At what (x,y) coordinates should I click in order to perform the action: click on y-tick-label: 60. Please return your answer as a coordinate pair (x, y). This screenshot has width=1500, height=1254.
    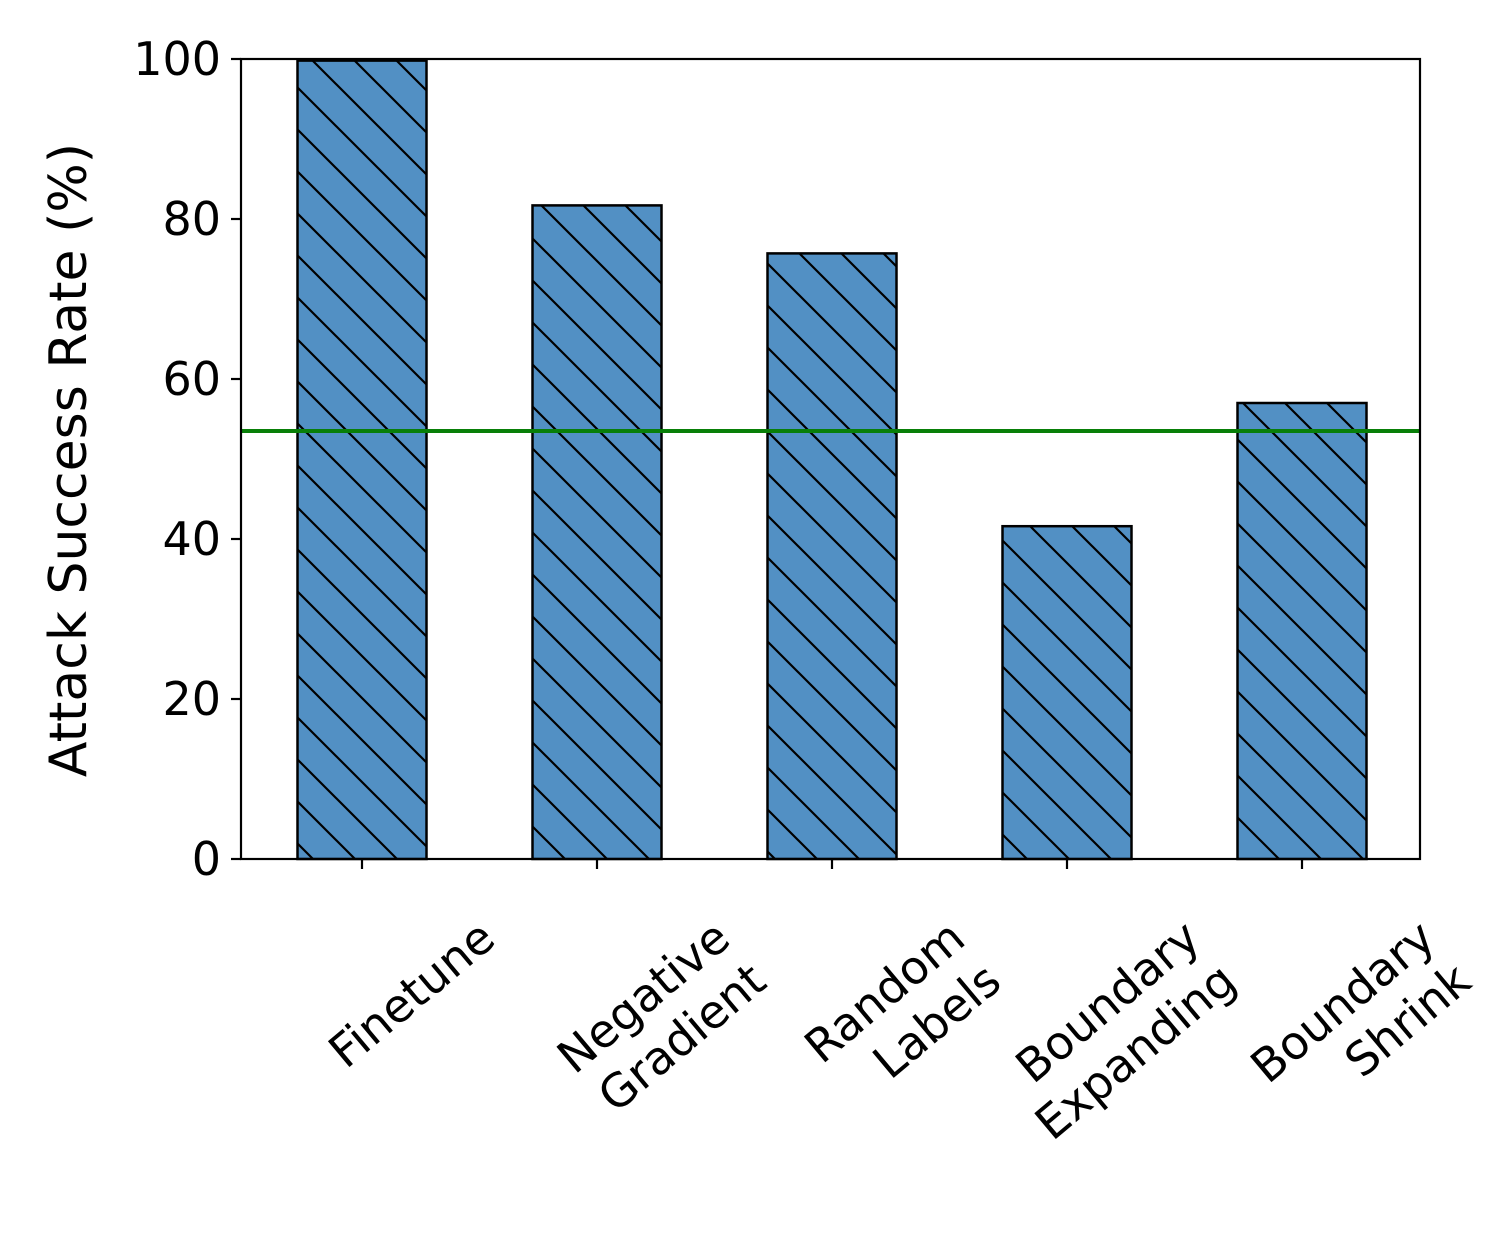
    Looking at the image, I should click on (191, 379).